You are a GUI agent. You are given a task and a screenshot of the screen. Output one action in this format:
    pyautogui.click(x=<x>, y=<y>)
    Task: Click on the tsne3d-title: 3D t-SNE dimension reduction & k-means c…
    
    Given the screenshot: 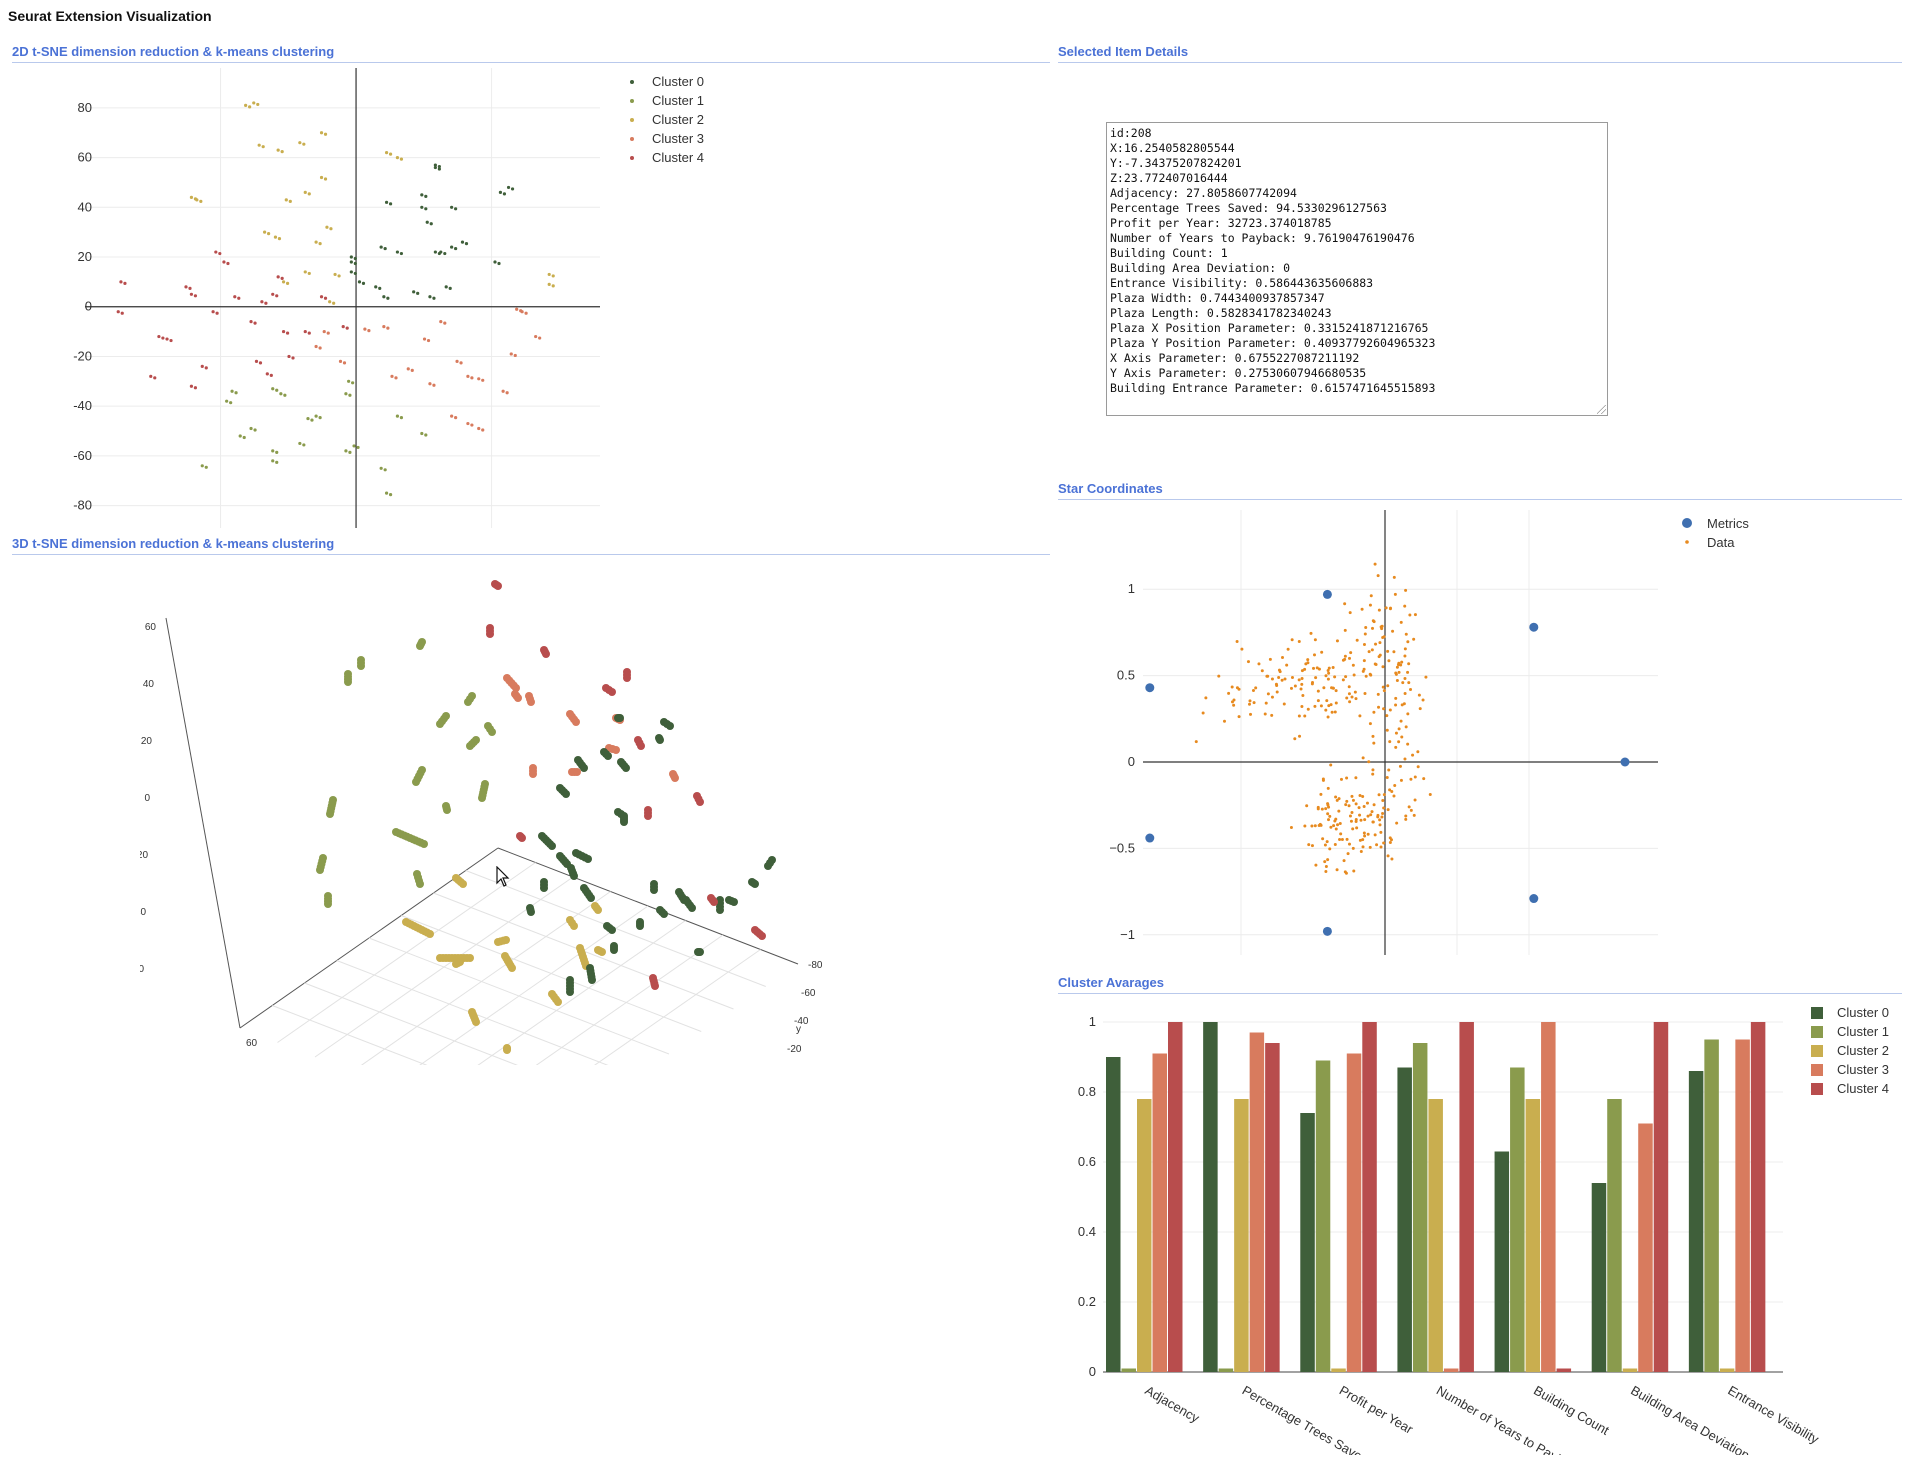 What is the action you would take?
    pyautogui.click(x=531, y=545)
    